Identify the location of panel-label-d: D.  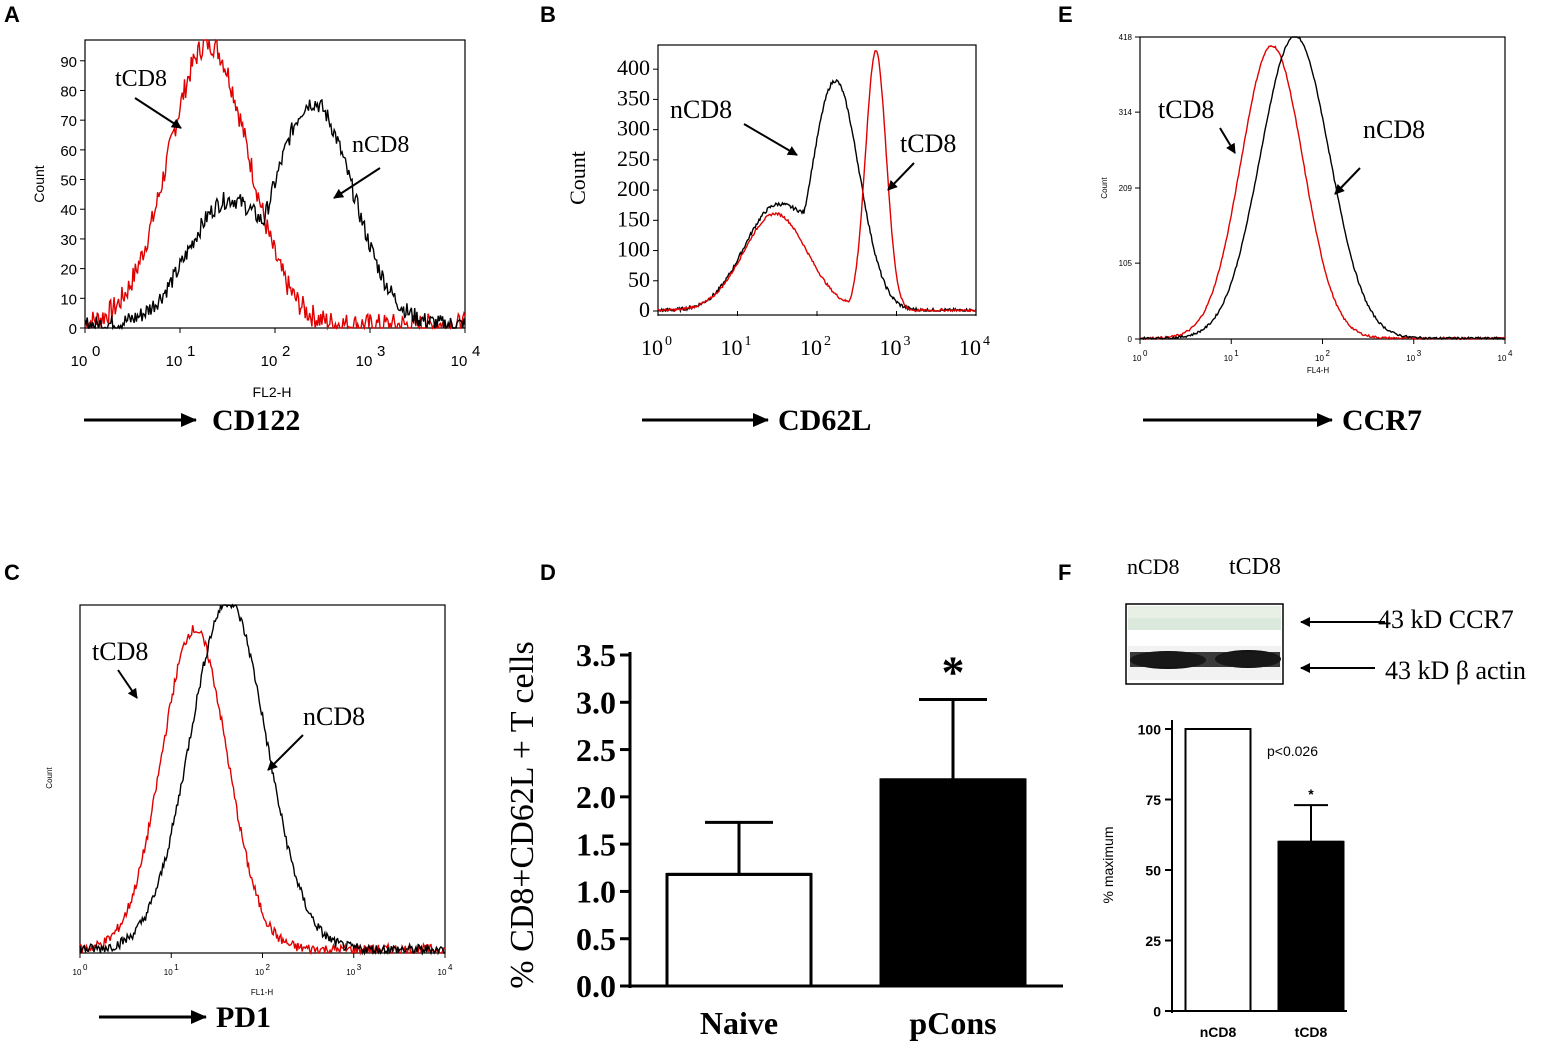
(548, 572).